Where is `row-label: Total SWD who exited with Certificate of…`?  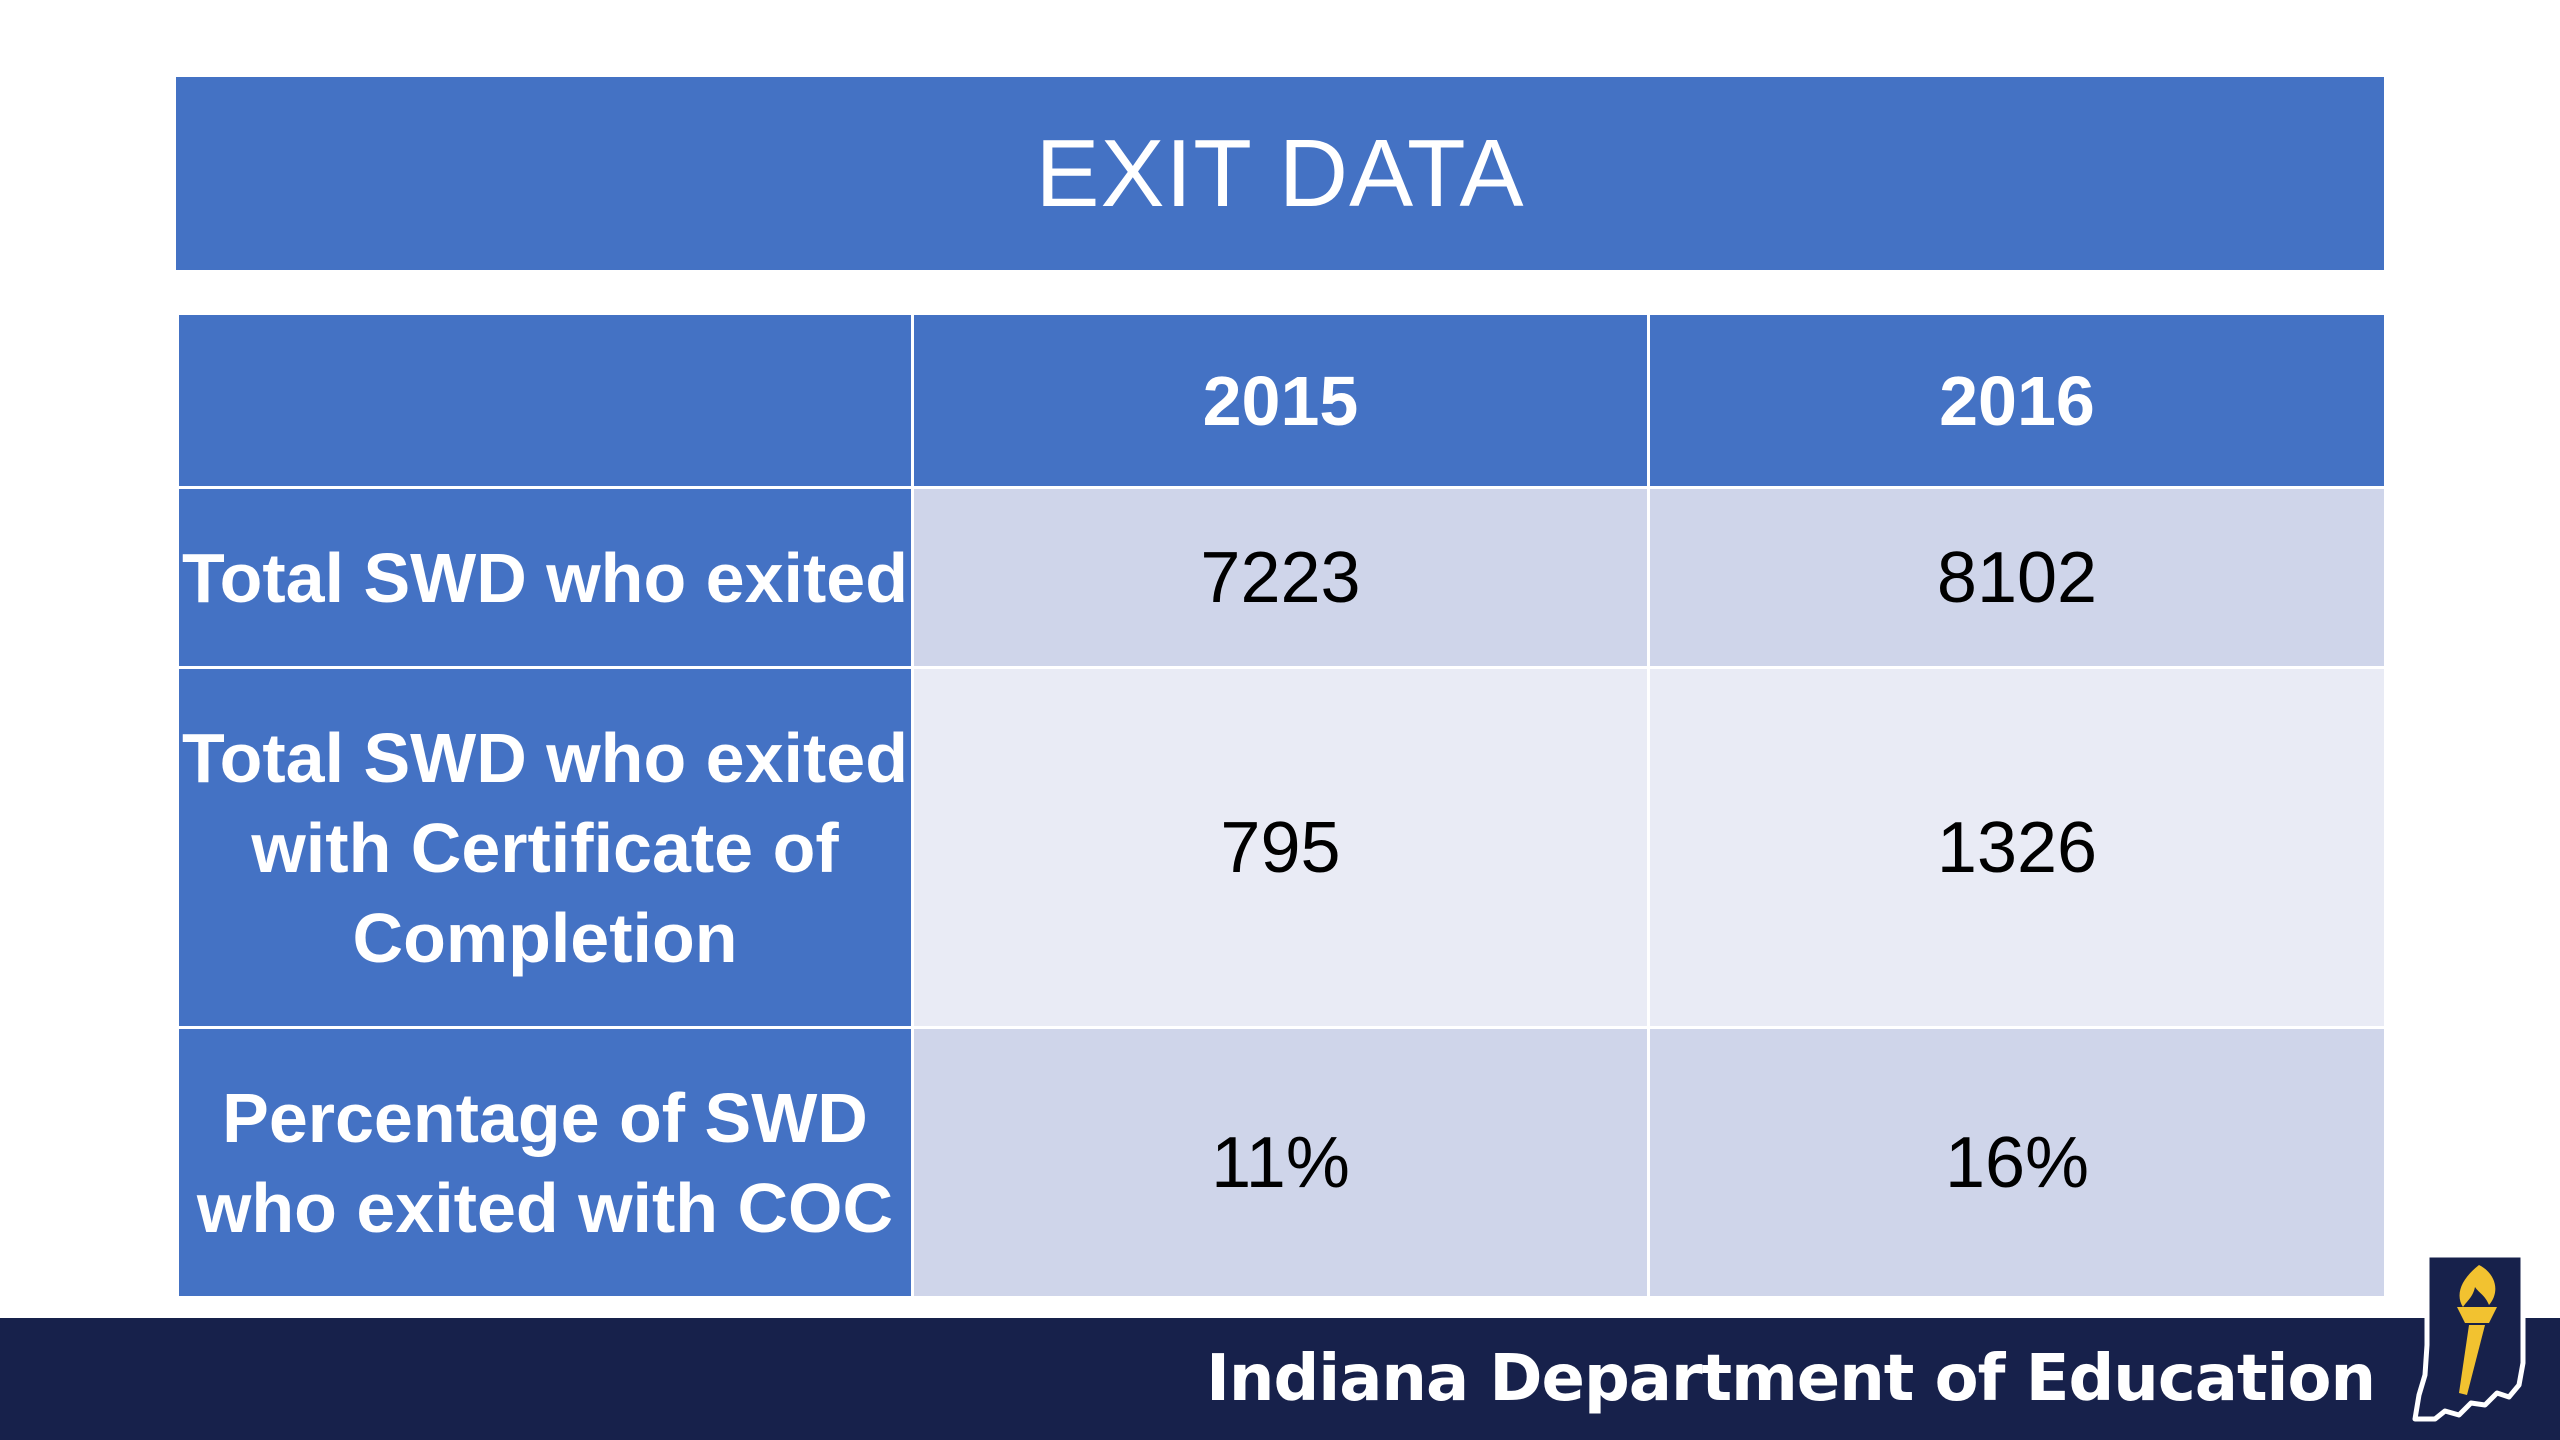 row-label: Total SWD who exited with Certificate of… is located at coordinates (545, 847).